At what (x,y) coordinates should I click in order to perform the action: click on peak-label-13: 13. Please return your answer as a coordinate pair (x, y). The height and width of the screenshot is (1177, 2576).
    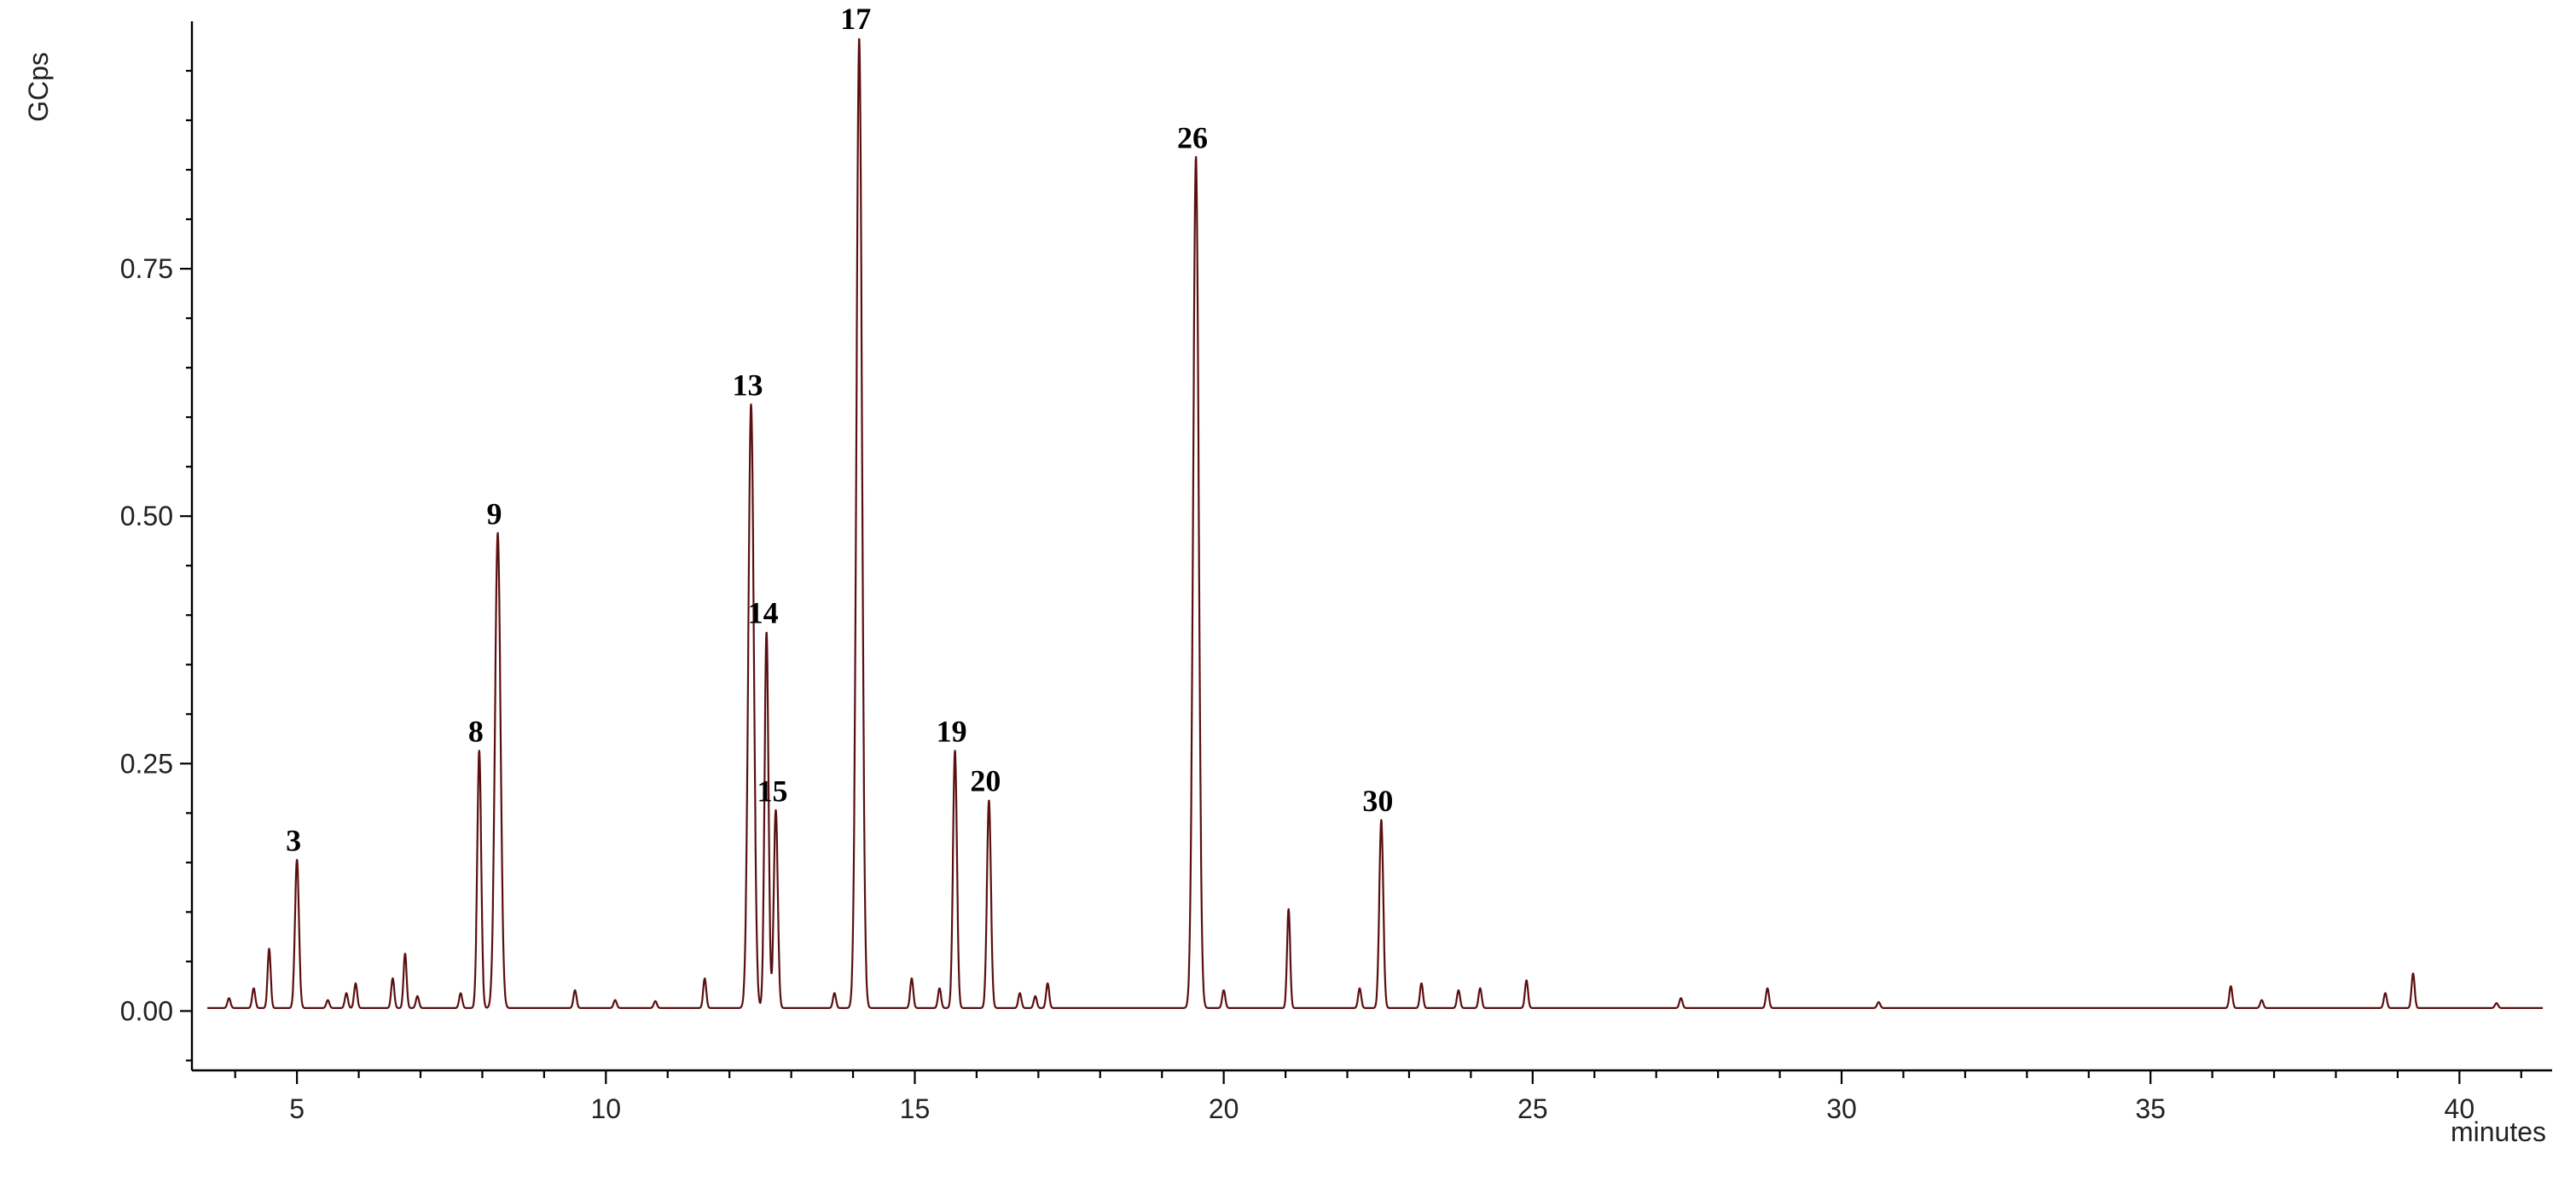
    Looking at the image, I should click on (748, 385).